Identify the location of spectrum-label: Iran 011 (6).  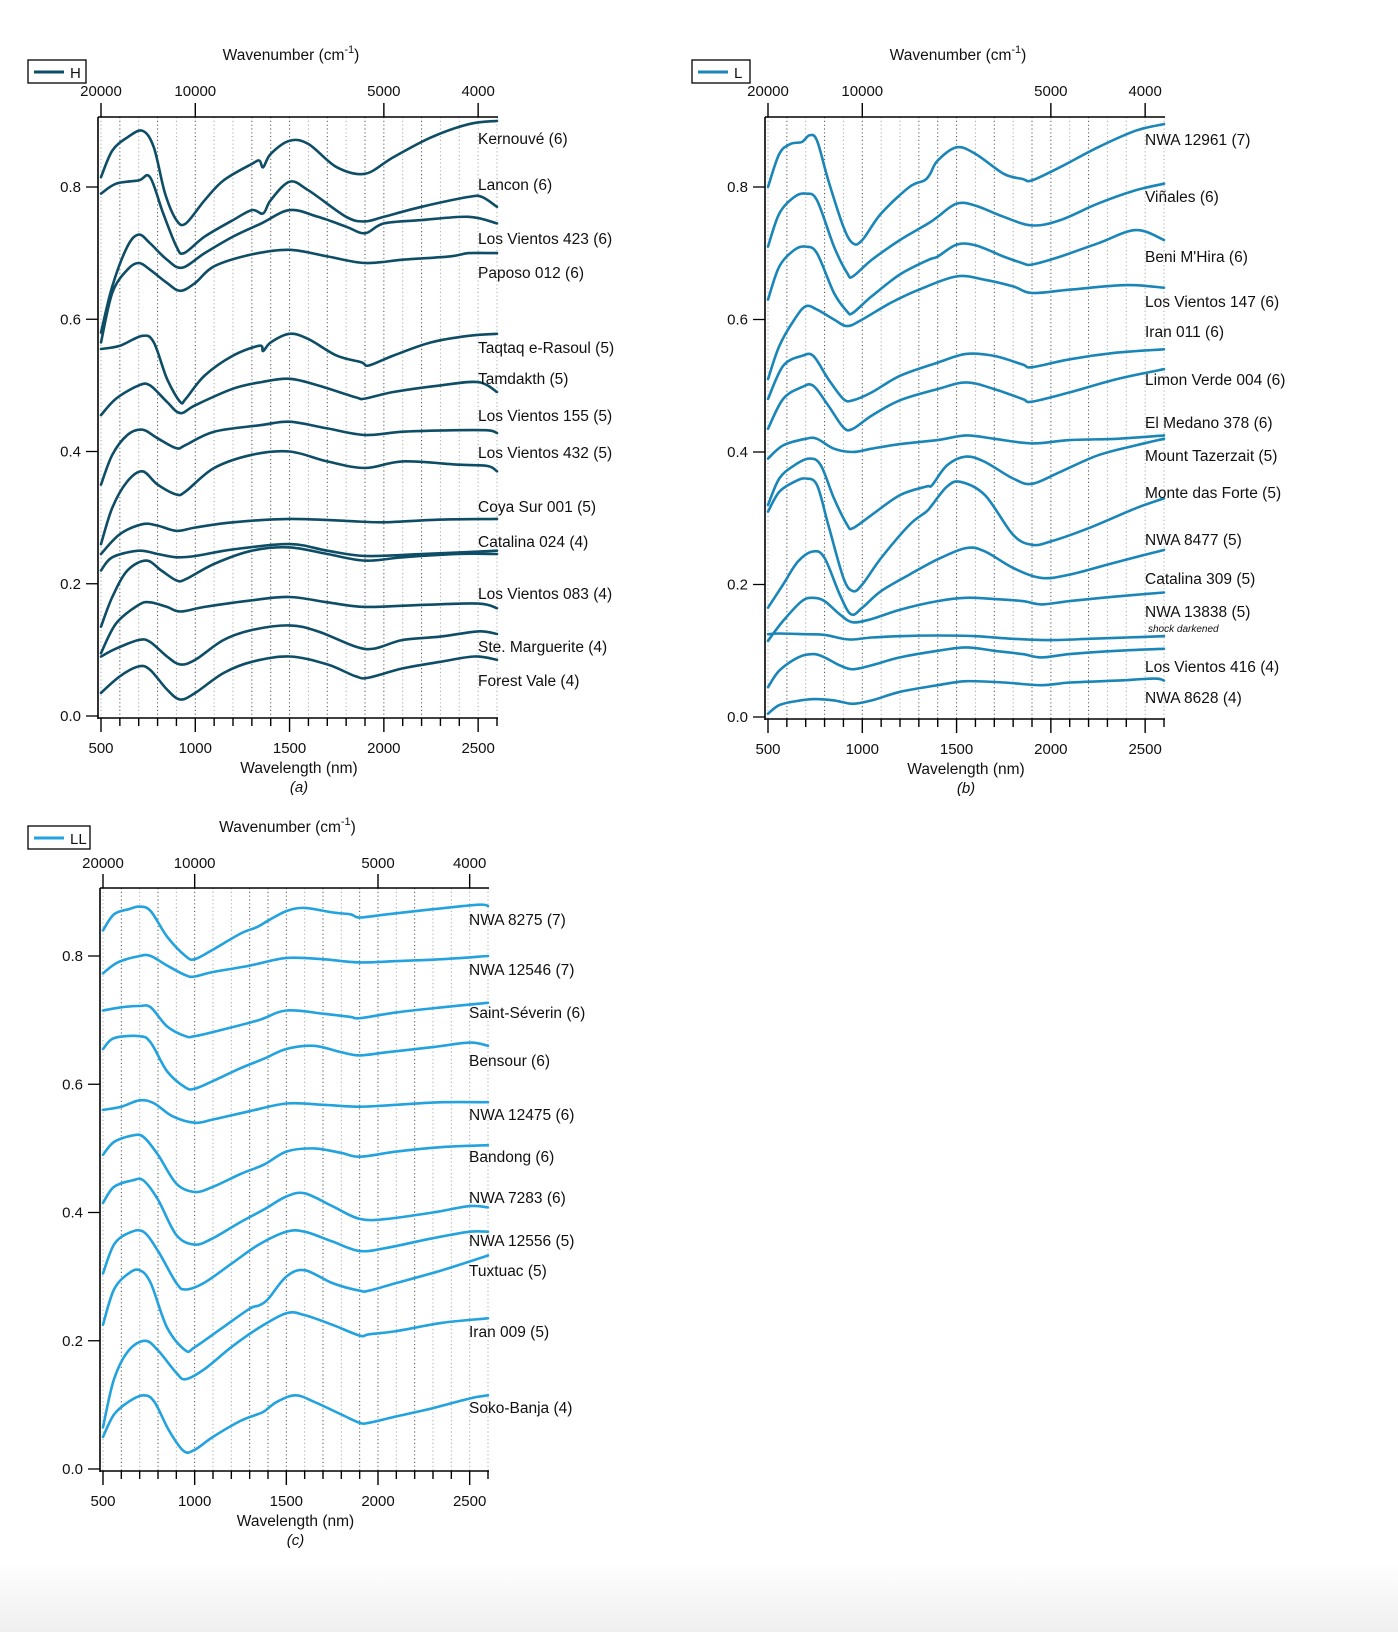
(1184, 332).